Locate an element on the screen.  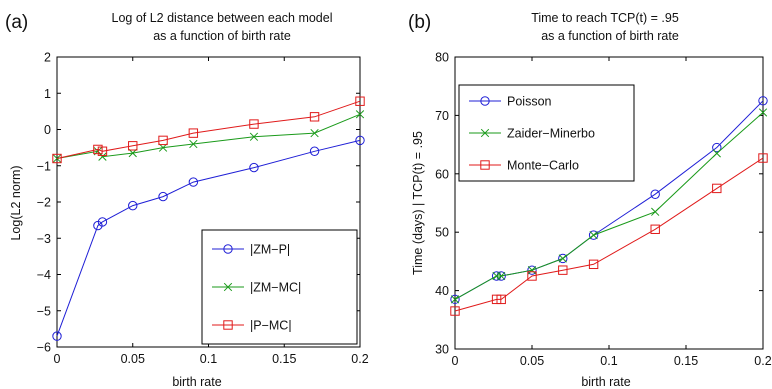
panel-a-x-axis-label: birth rate is located at coordinates (196, 382).